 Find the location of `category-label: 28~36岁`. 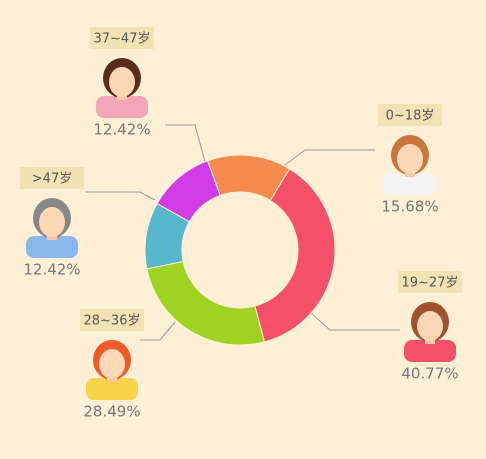

category-label: 28~36岁 is located at coordinates (112, 321).